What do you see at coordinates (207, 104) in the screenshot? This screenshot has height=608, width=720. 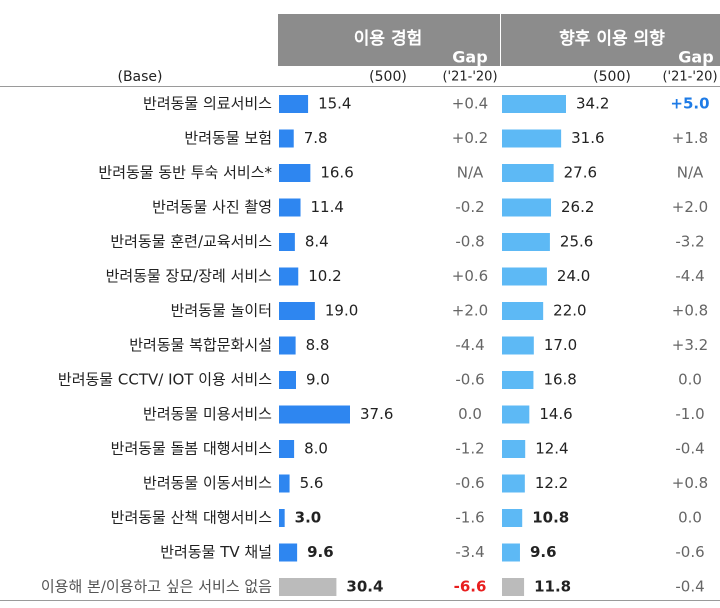 I see `category-label: 반려동물 의료서비스` at bounding box center [207, 104].